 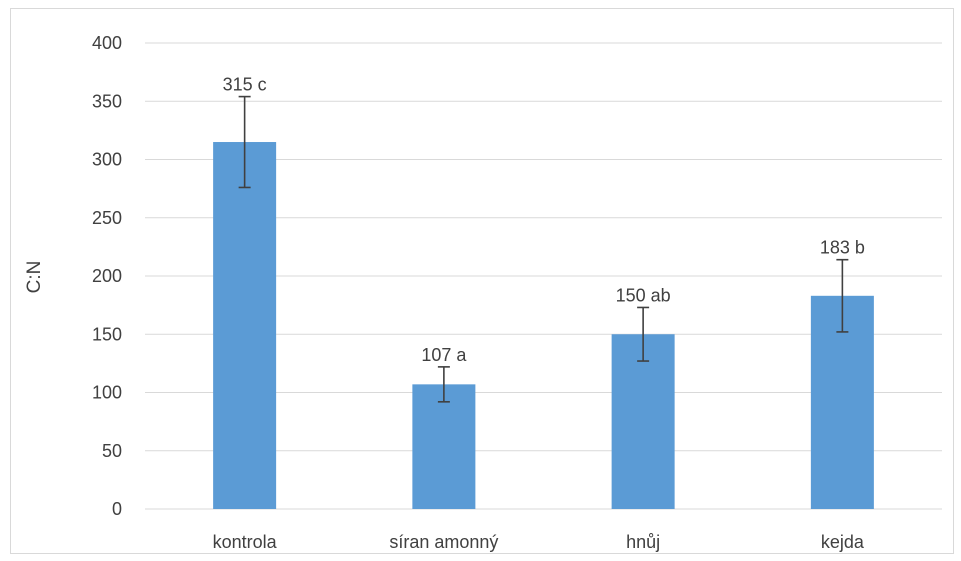 I want to click on y-tick-label: 350, so click(x=107, y=101).